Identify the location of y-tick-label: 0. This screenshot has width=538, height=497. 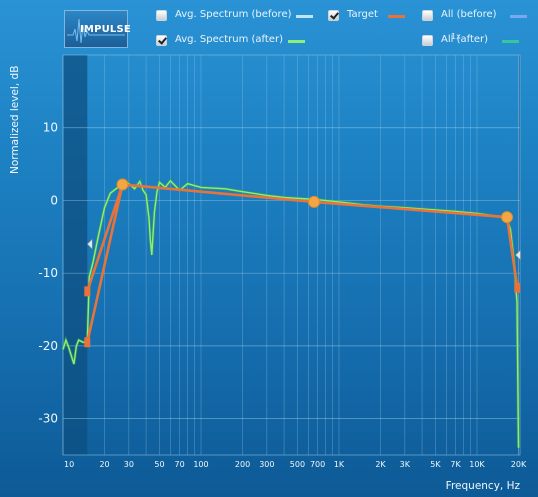
(54, 200).